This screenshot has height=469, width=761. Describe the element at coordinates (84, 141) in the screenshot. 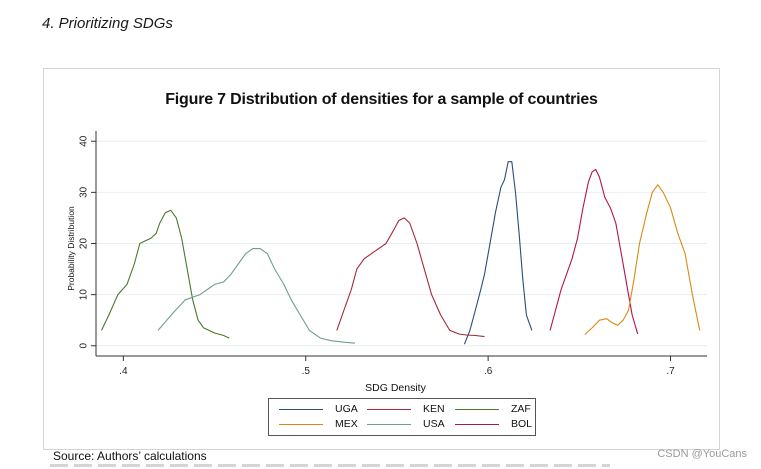

I see `y-tick-label: 40` at that location.